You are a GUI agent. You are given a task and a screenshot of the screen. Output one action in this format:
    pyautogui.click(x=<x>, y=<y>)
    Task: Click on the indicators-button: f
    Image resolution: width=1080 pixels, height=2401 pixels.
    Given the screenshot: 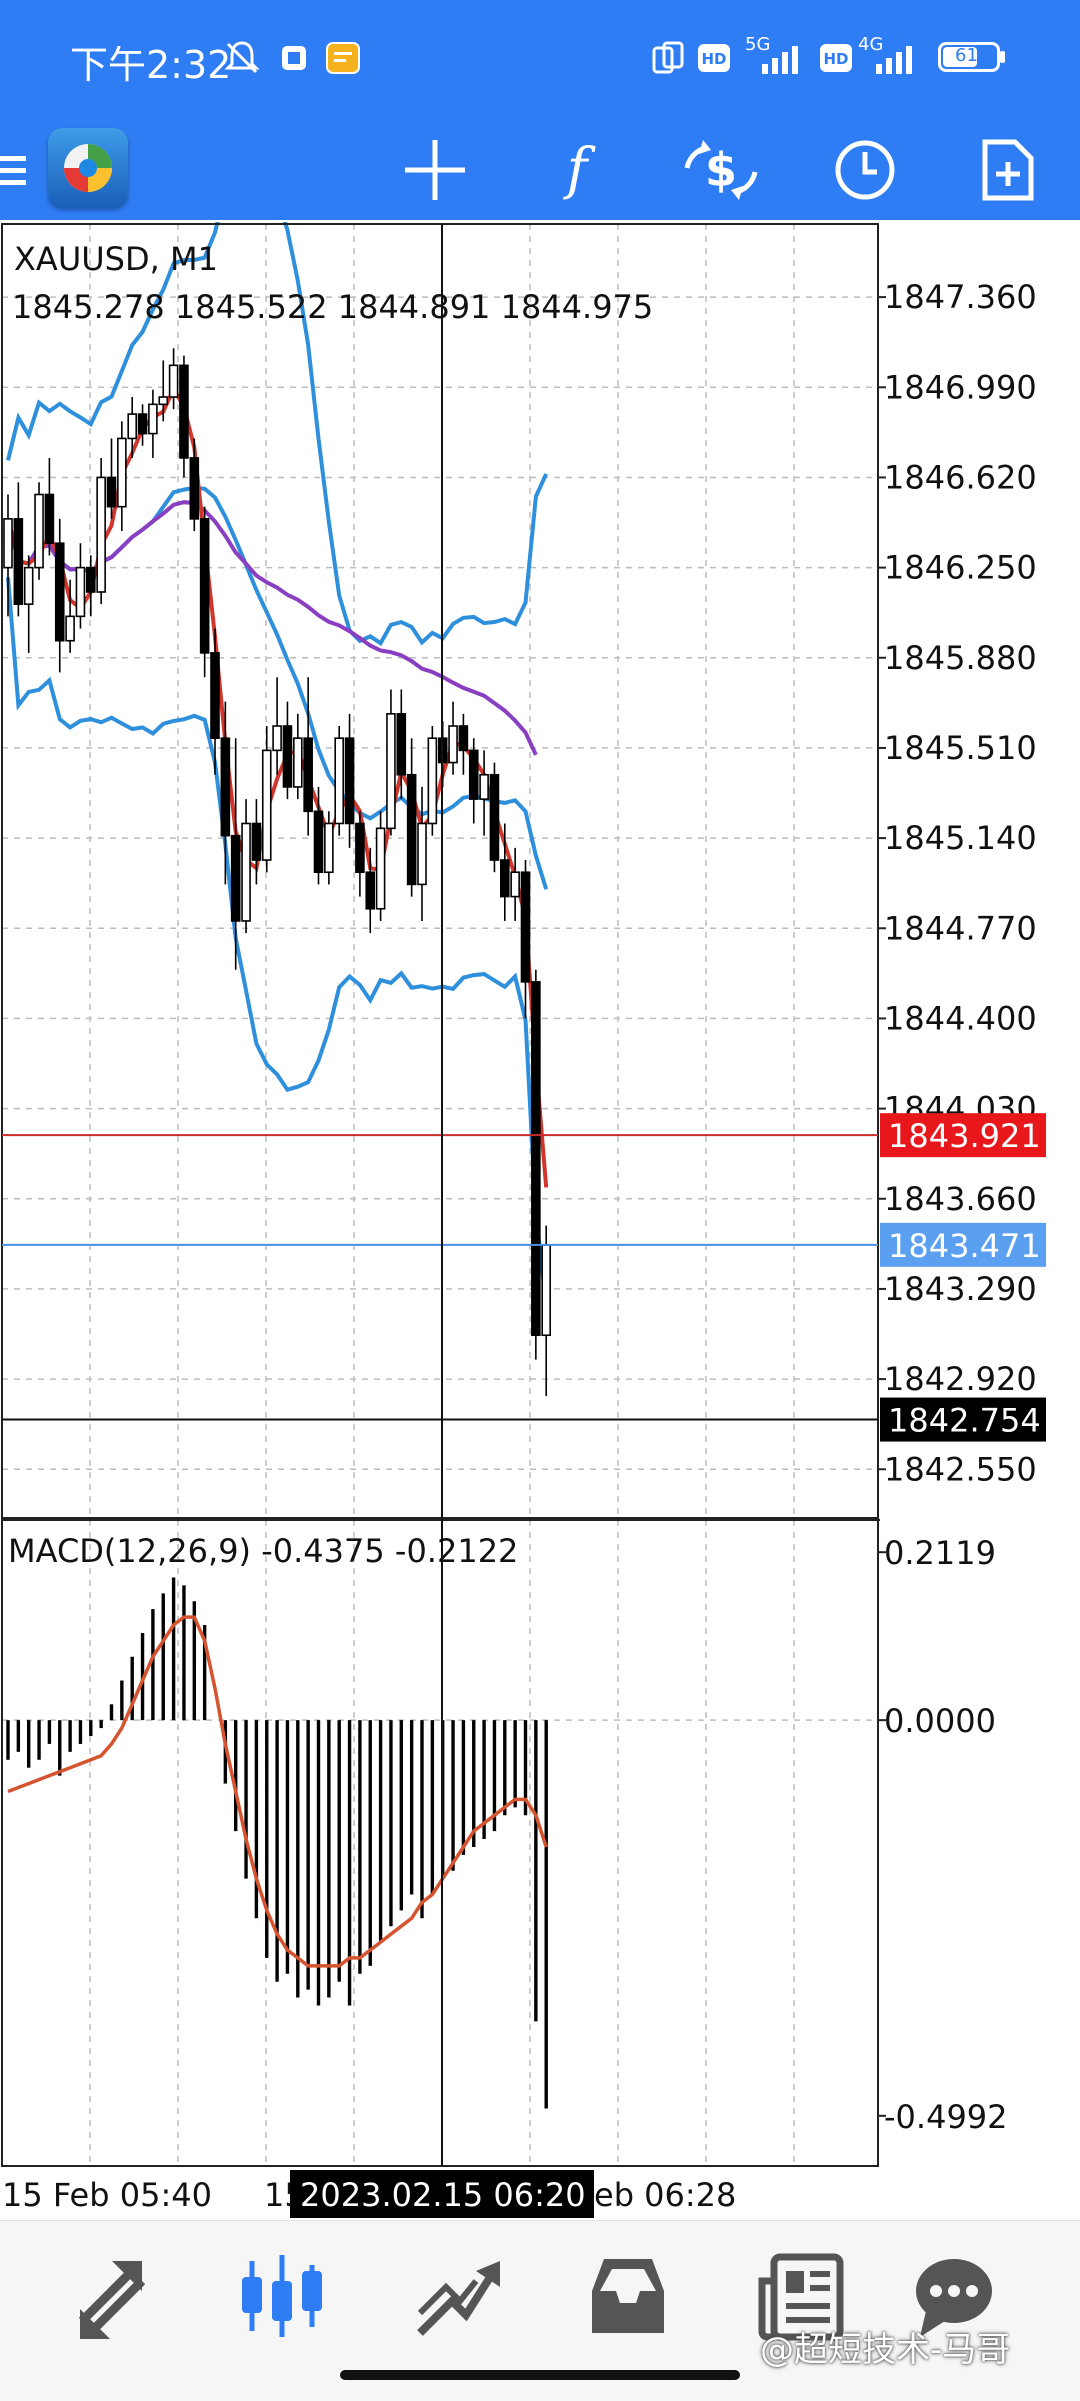 What is the action you would take?
    pyautogui.click(x=577, y=170)
    